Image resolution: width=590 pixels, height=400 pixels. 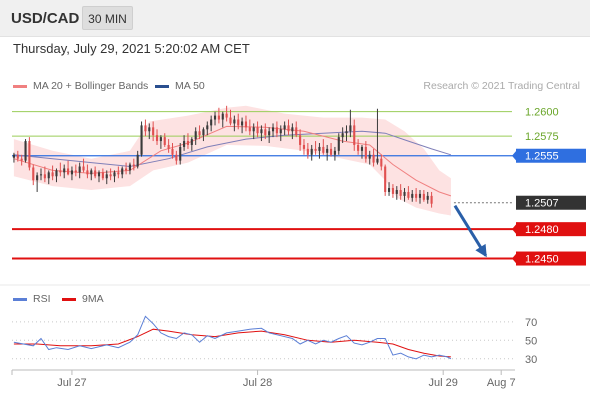 What do you see at coordinates (542, 204) in the screenshot?
I see `level-label-current: 1.2507` at bounding box center [542, 204].